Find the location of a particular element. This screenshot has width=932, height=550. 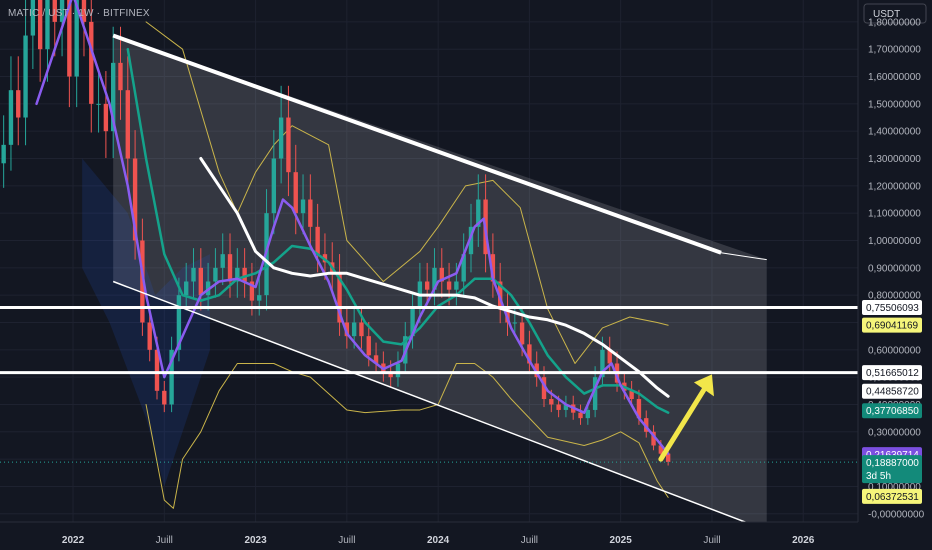

x-tick-label: Juill is located at coordinates (711, 540).